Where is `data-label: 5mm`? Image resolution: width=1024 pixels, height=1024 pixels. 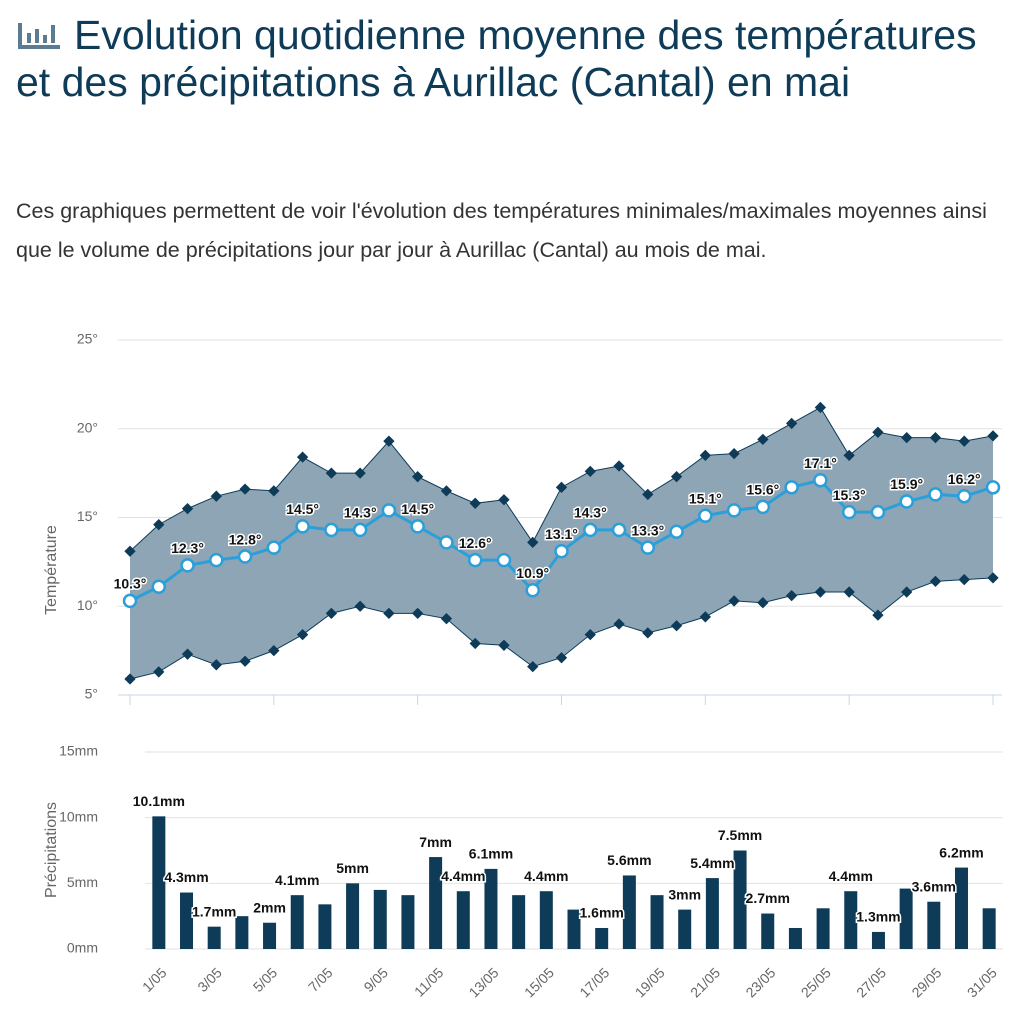 data-label: 5mm is located at coordinates (352, 868).